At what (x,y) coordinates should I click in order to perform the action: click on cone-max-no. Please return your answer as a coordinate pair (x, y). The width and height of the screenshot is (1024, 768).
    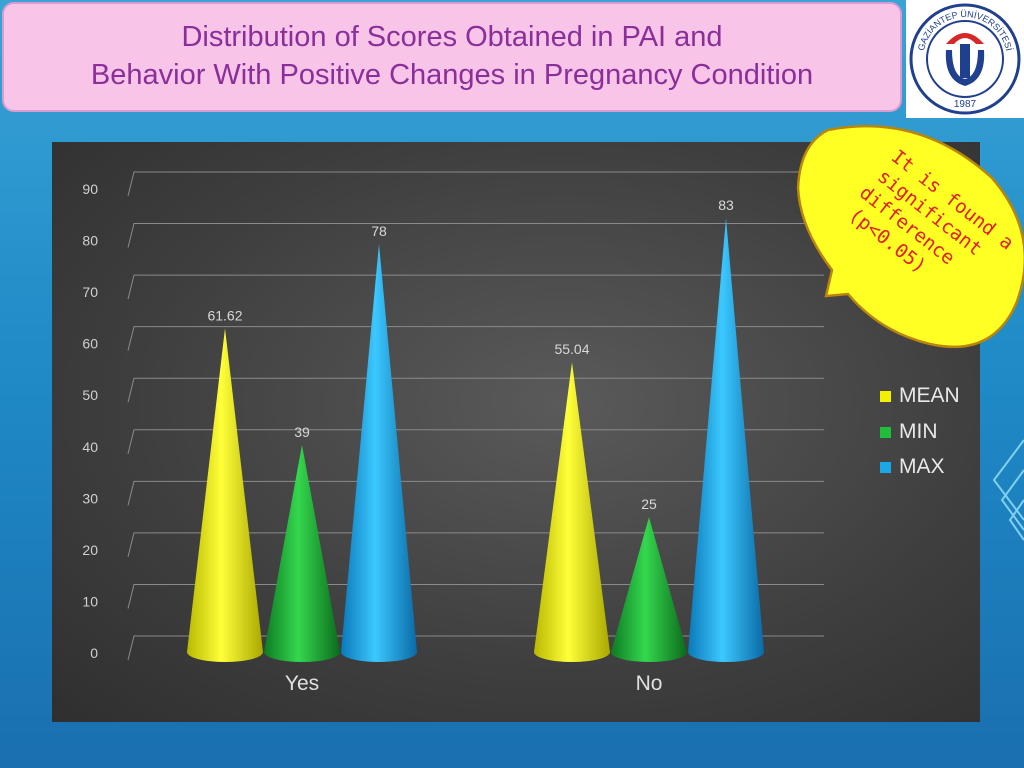
    Looking at the image, I should click on (726, 440).